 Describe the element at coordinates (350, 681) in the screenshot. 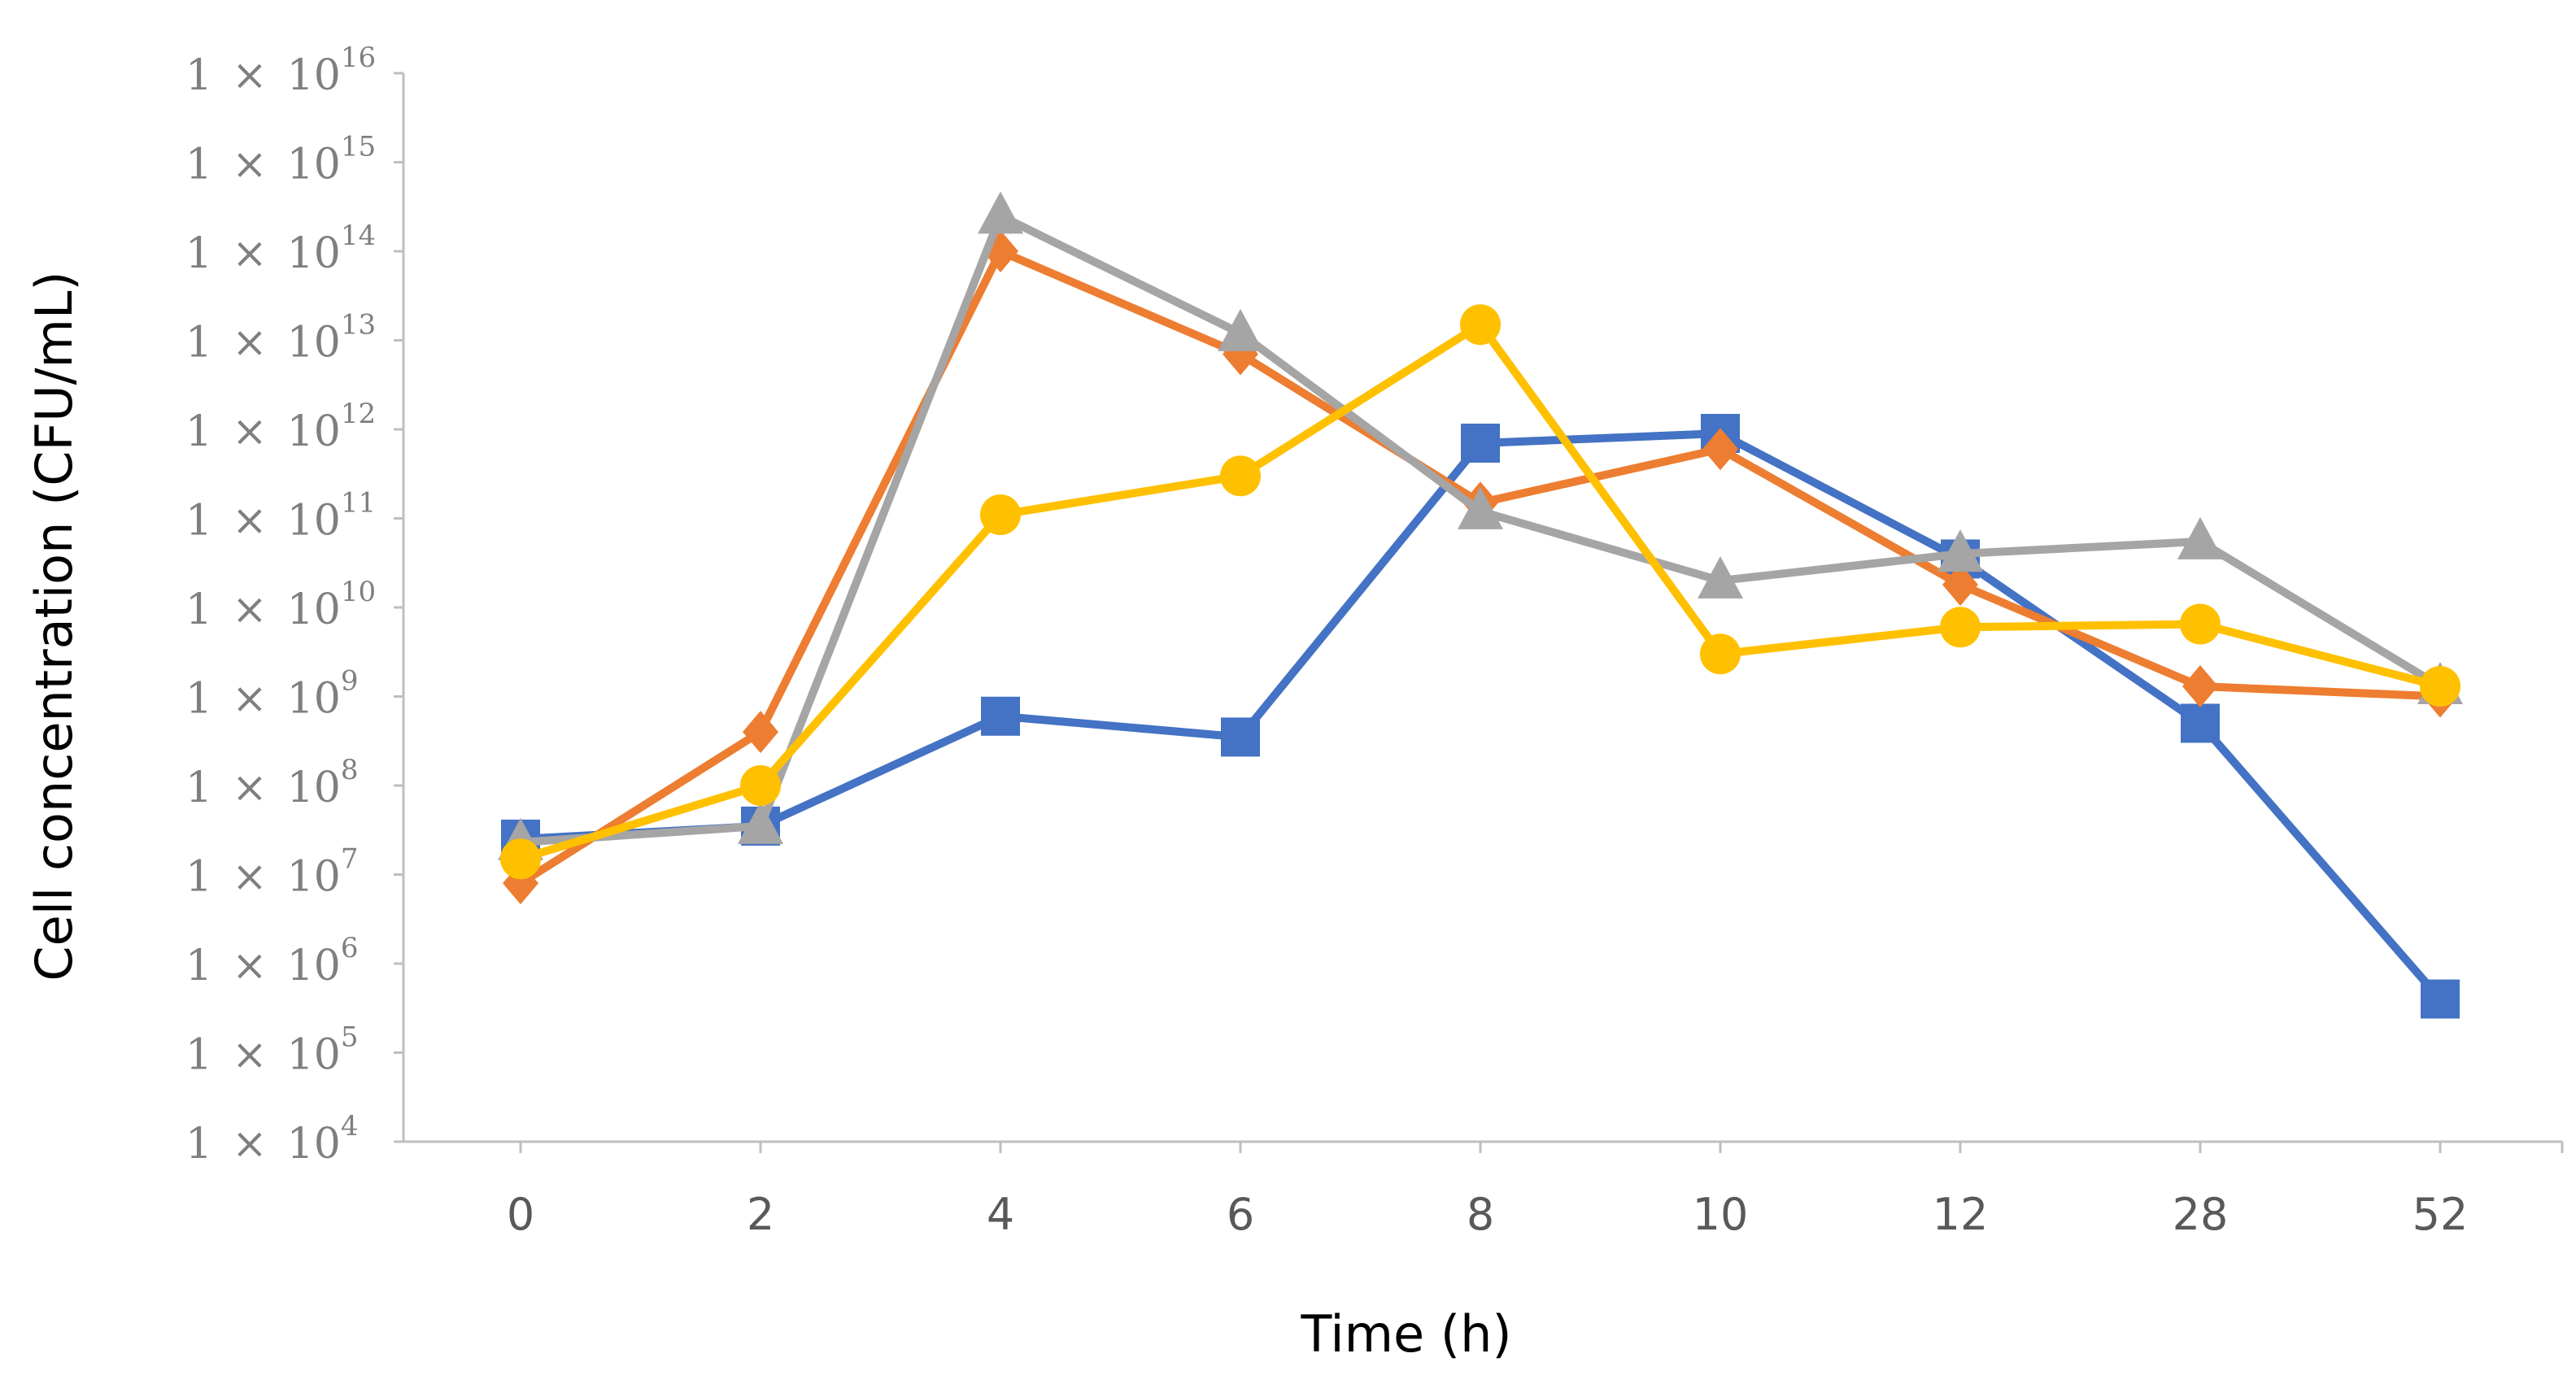

I see `y-tick-exponent: 9` at that location.